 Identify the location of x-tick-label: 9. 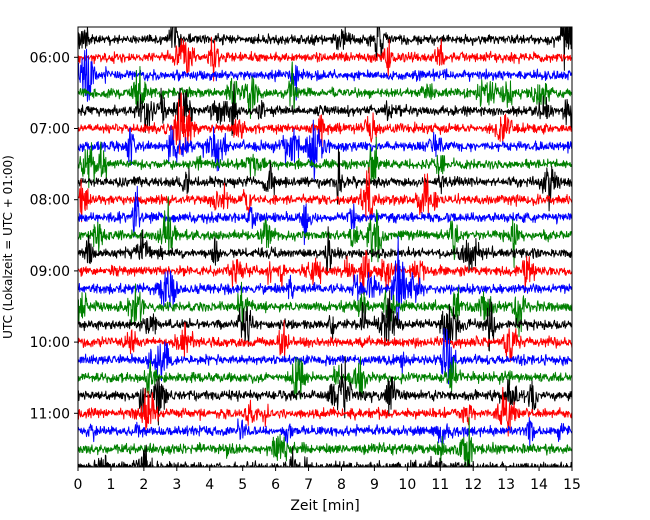
(374, 485).